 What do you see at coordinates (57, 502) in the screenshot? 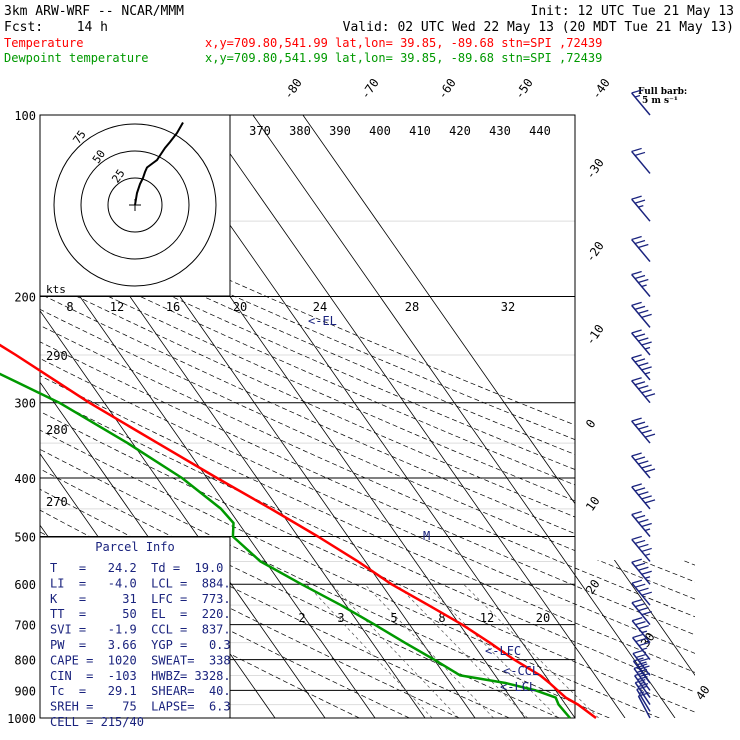
I see `theta-label-left: 270` at bounding box center [57, 502].